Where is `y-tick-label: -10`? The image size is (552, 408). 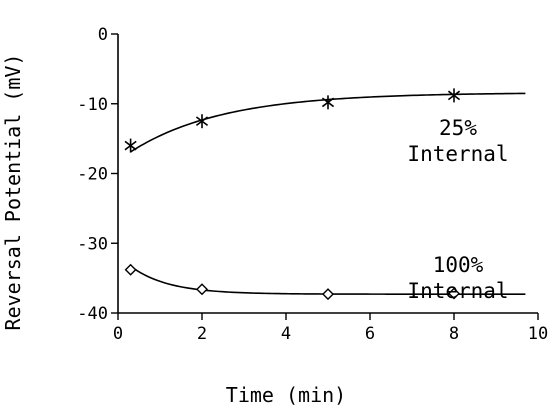
y-tick-label: -10 is located at coordinates (92, 105).